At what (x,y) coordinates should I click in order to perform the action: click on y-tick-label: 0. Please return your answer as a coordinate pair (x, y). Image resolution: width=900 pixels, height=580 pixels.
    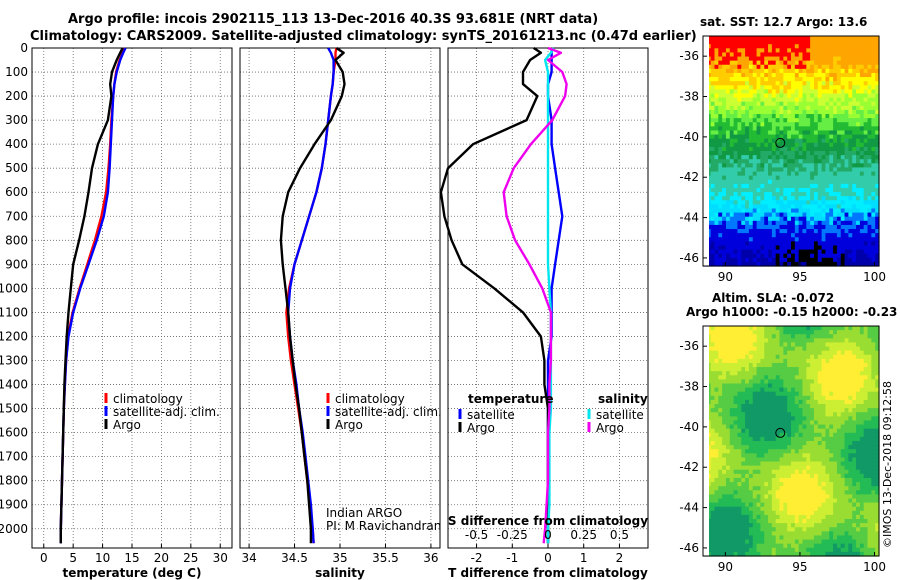
    Looking at the image, I should click on (24, 48).